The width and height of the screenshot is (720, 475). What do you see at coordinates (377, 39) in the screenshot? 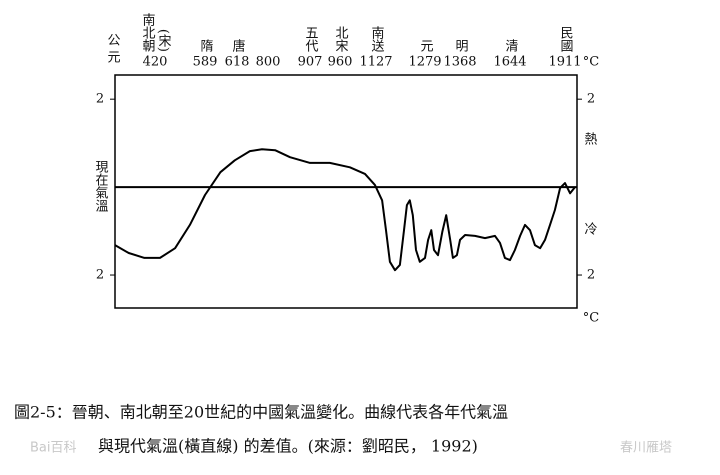
I see `dynasty-label: 南送` at bounding box center [377, 39].